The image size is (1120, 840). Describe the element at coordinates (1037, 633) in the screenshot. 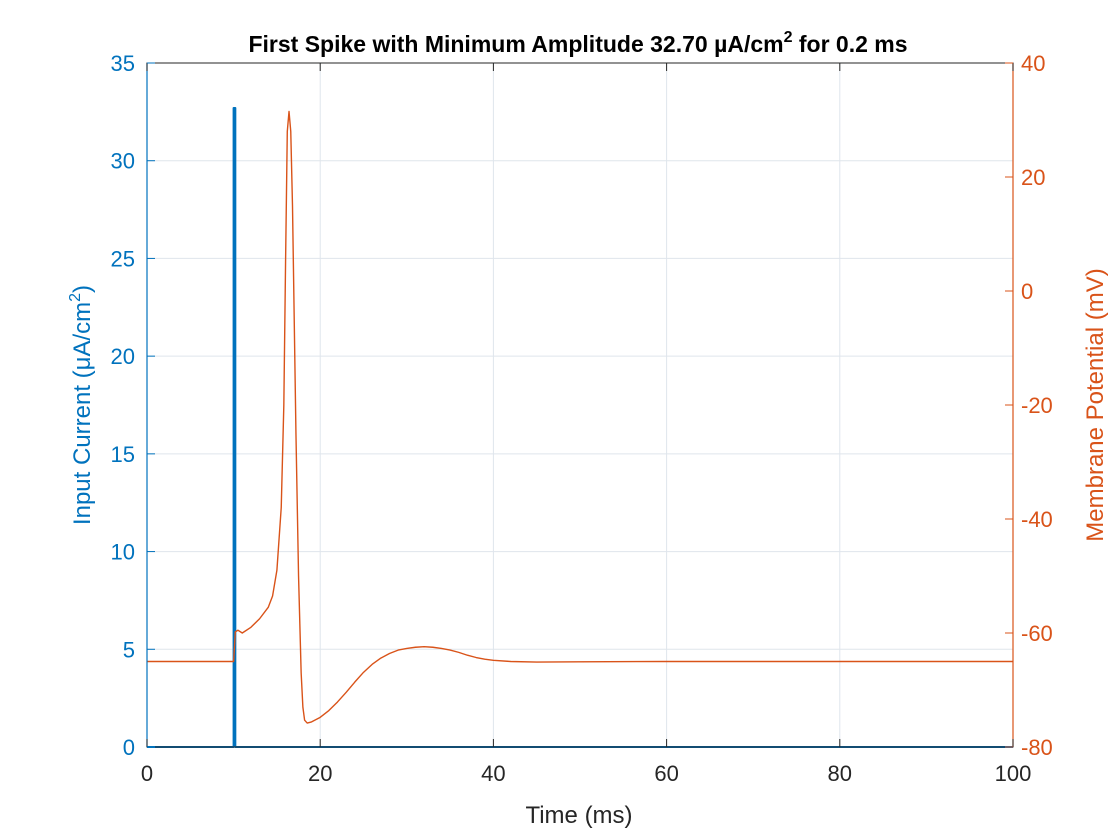

I see `right-y-tick-label: -60` at that location.